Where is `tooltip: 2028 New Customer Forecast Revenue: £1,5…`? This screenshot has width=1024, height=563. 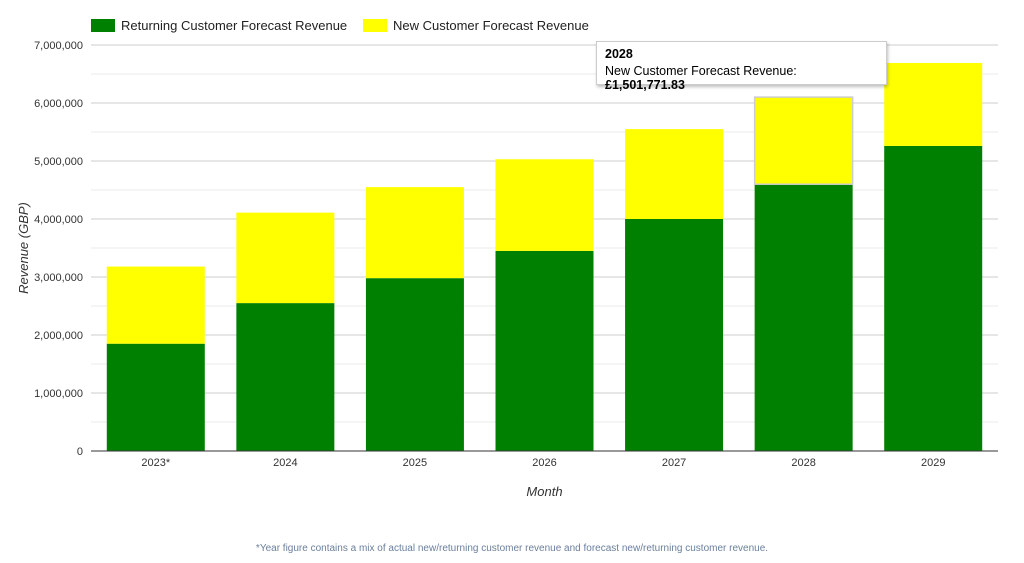
tooltip: 2028 New Customer Forecast Revenue: £1,5… is located at coordinates (741, 66).